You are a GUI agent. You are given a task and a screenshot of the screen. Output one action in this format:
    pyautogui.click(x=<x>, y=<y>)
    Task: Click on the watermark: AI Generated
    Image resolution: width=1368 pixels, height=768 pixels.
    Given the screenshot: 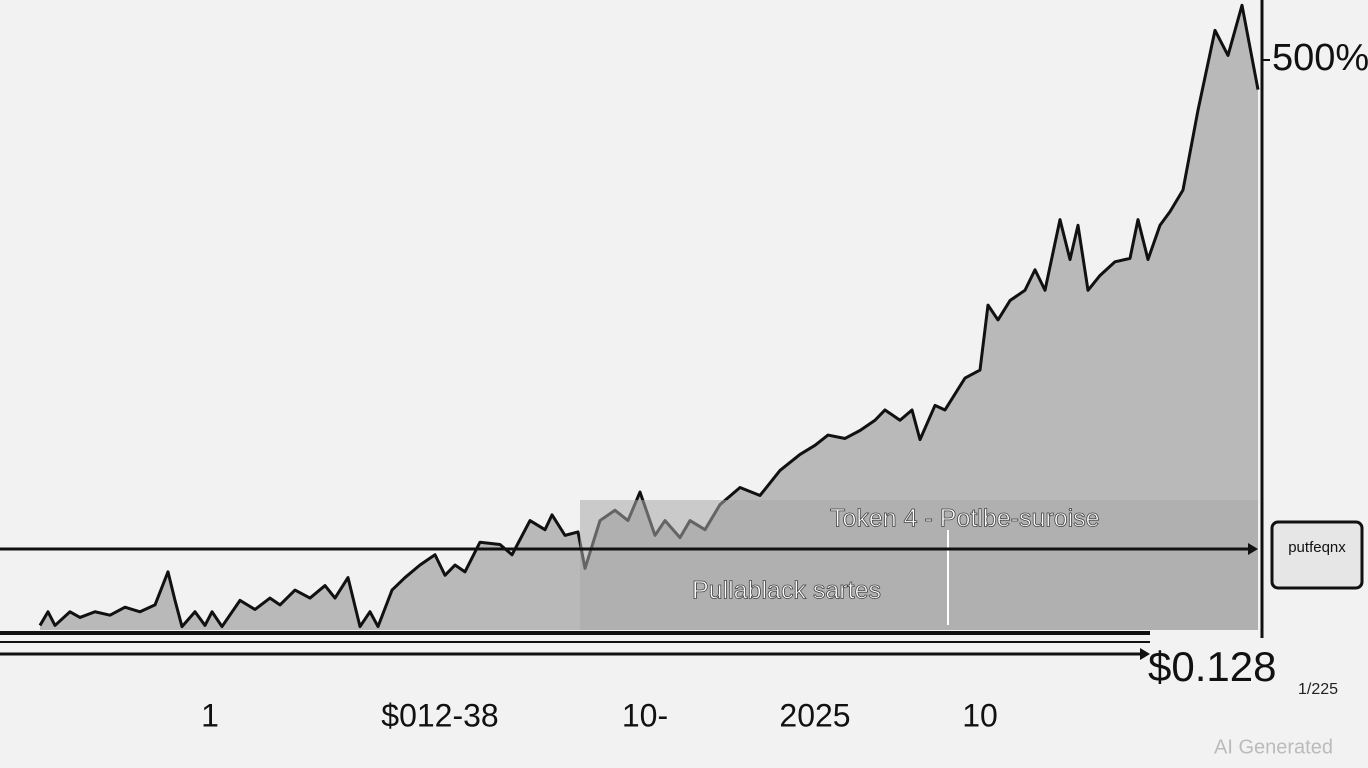 What is the action you would take?
    pyautogui.click(x=1273, y=747)
    